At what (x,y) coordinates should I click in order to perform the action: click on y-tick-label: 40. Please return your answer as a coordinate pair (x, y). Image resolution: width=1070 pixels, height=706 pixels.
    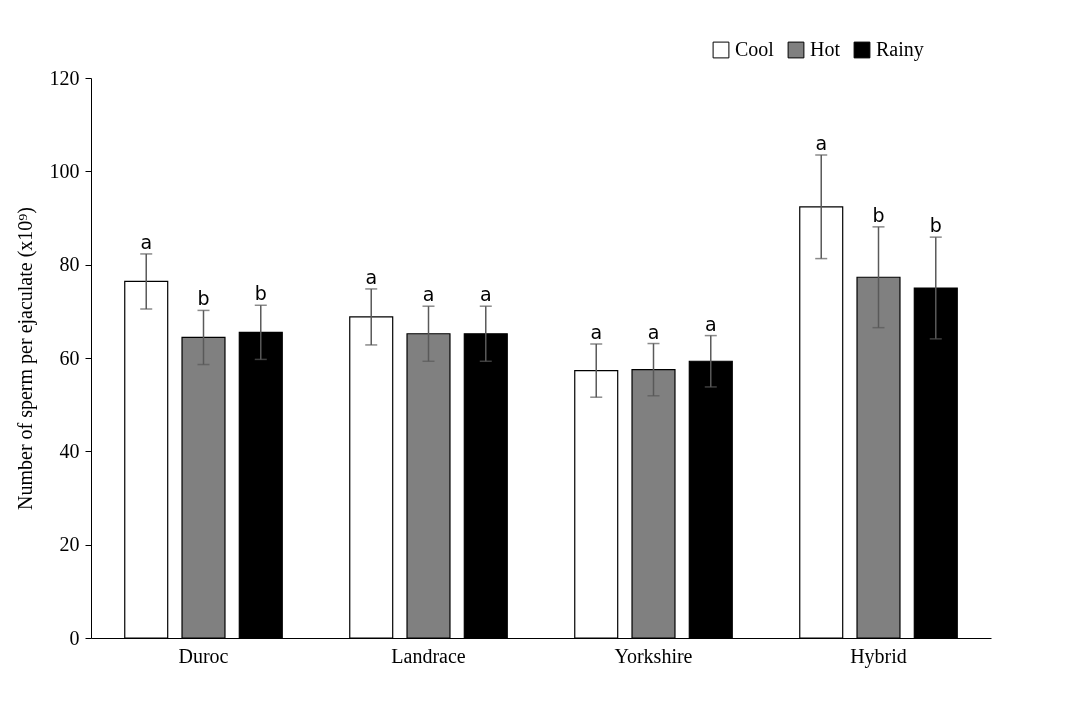
    Looking at the image, I should click on (69, 450).